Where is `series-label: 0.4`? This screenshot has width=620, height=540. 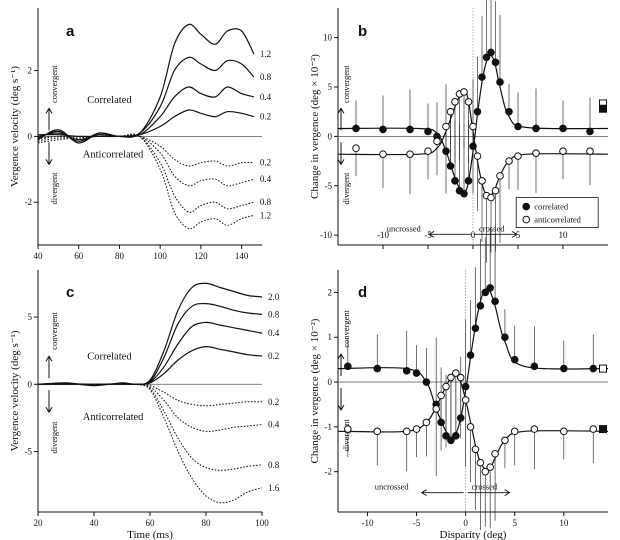 series-label: 0.4 is located at coordinates (266, 97).